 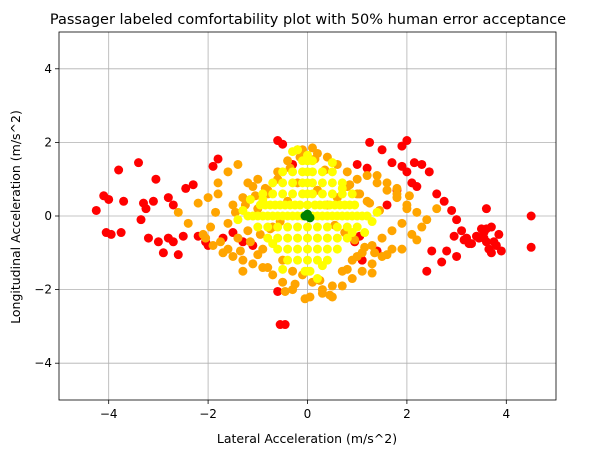 What do you see at coordinates (15, 217) in the screenshot?
I see `y-axis-label: Longitudinal Acceleration (m/s^2)` at bounding box center [15, 217].